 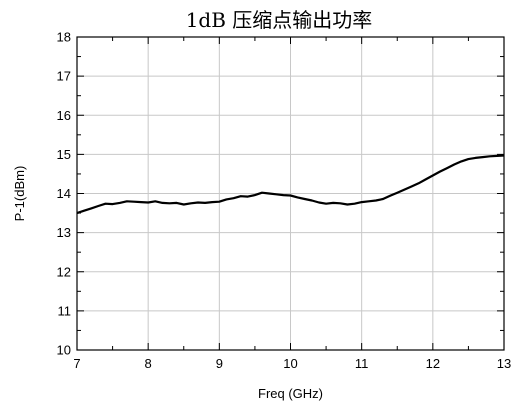 I want to click on y-tick-label: 15, so click(x=64, y=154).